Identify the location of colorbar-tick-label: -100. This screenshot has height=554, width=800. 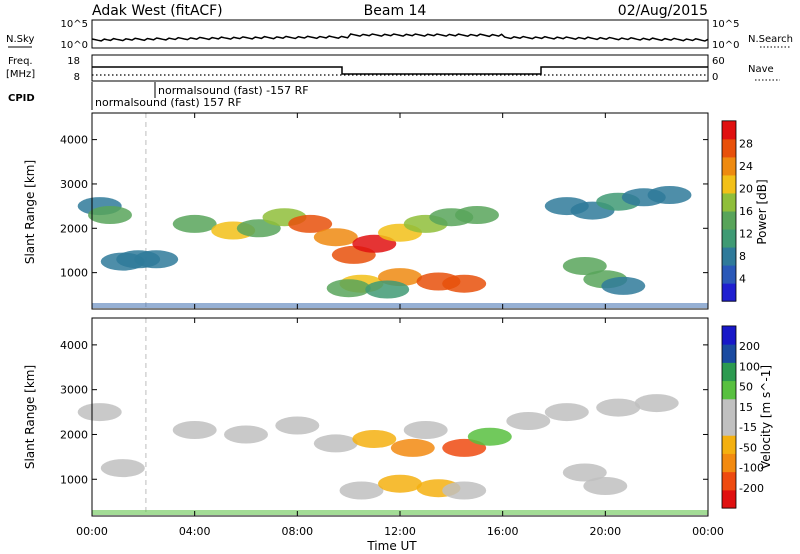
(751, 468).